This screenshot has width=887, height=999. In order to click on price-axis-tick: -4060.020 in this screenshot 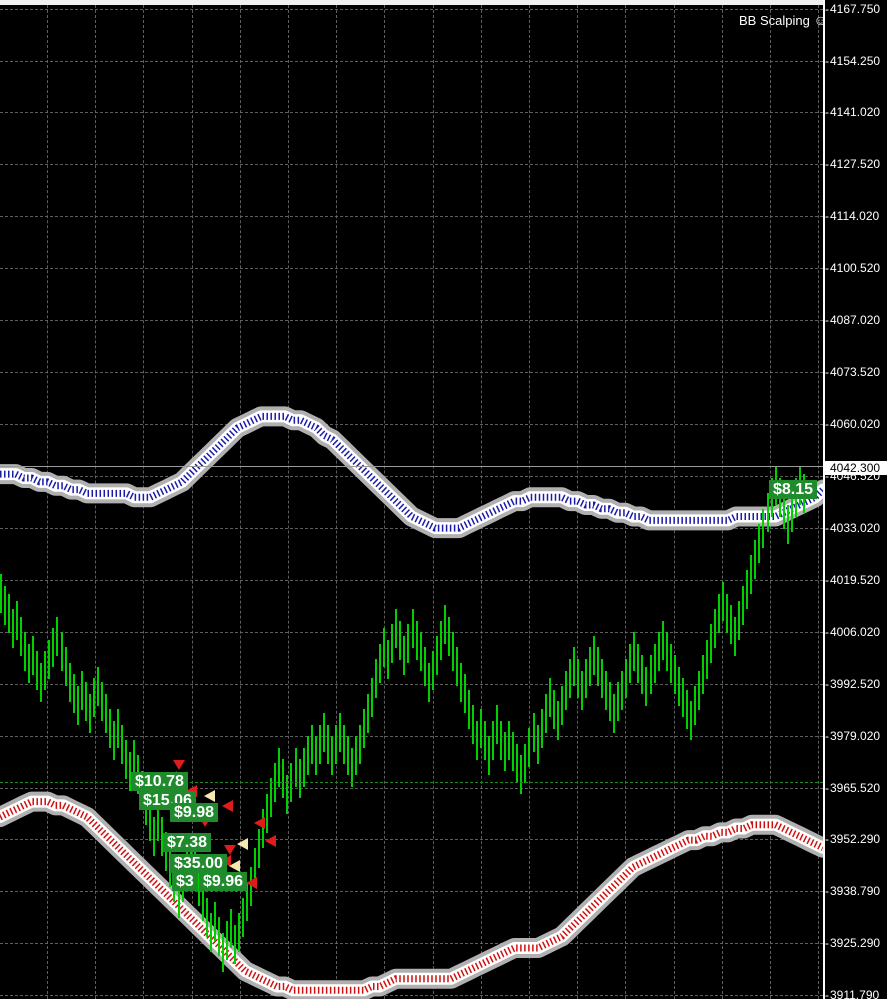, I will do `click(856, 424)`.